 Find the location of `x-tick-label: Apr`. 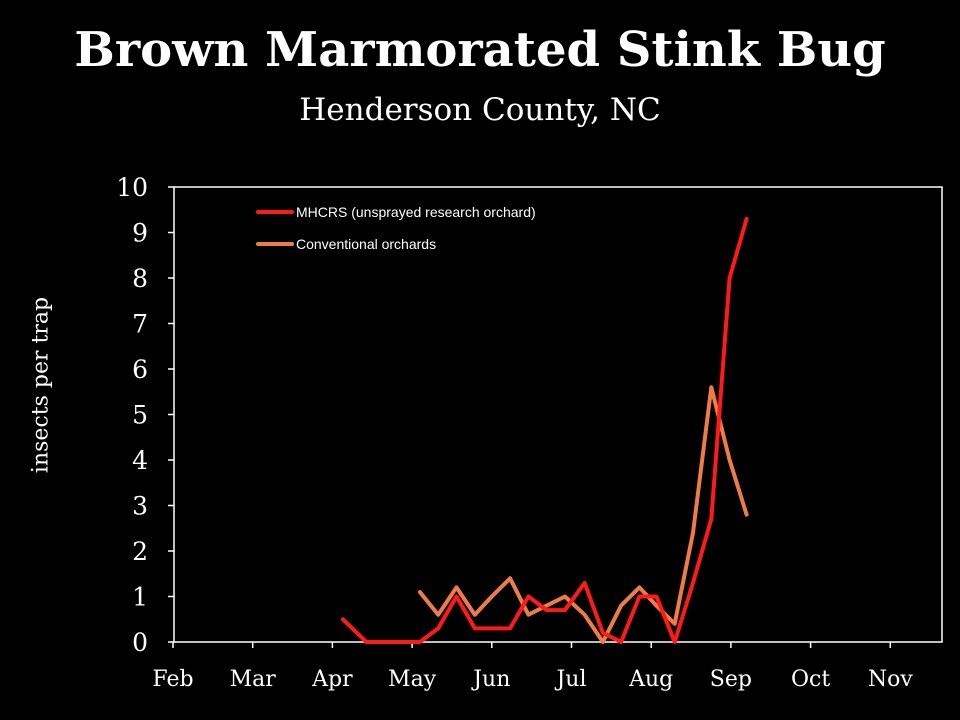

x-tick-label: Apr is located at coordinates (332, 679).